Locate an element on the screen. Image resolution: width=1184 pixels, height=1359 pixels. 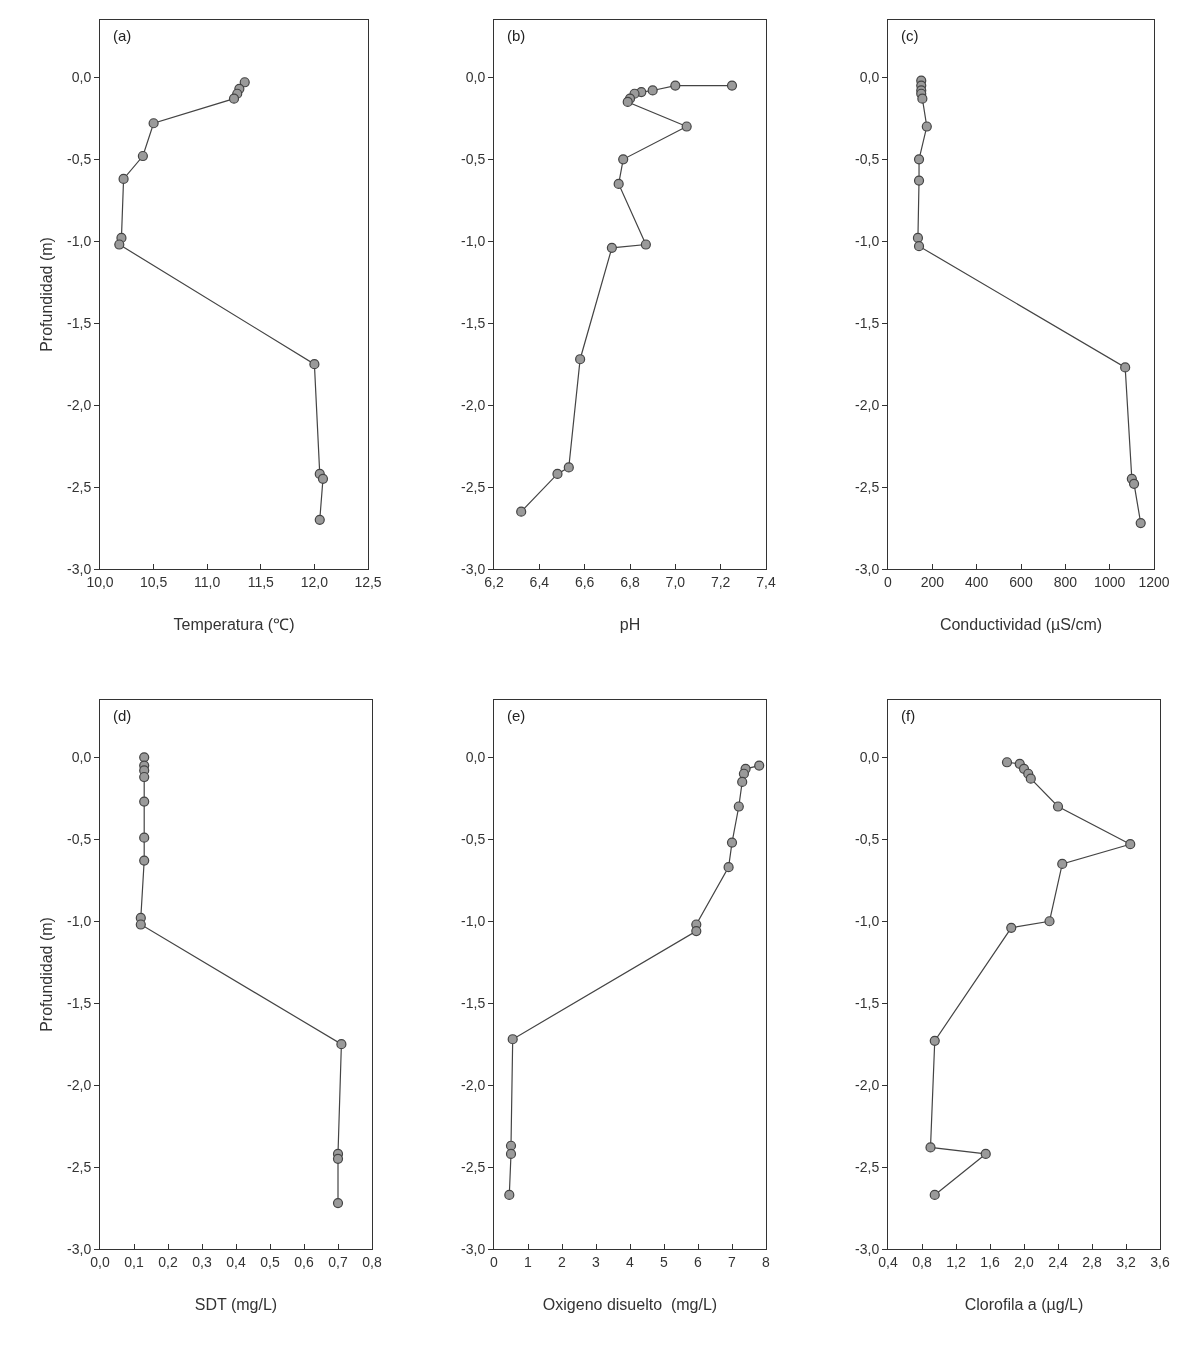
x-tick-label: 4 is located at coordinates (630, 1261).